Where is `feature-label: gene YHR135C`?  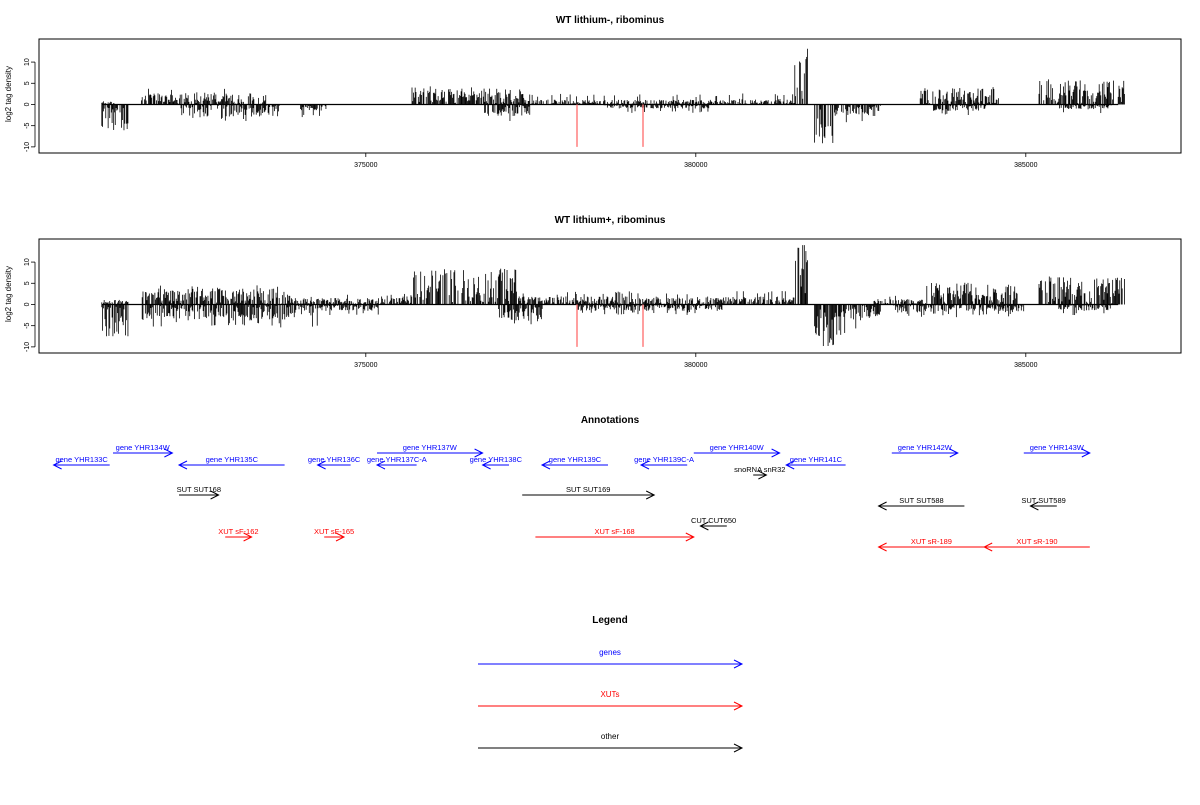 feature-label: gene YHR135C is located at coordinates (232, 459).